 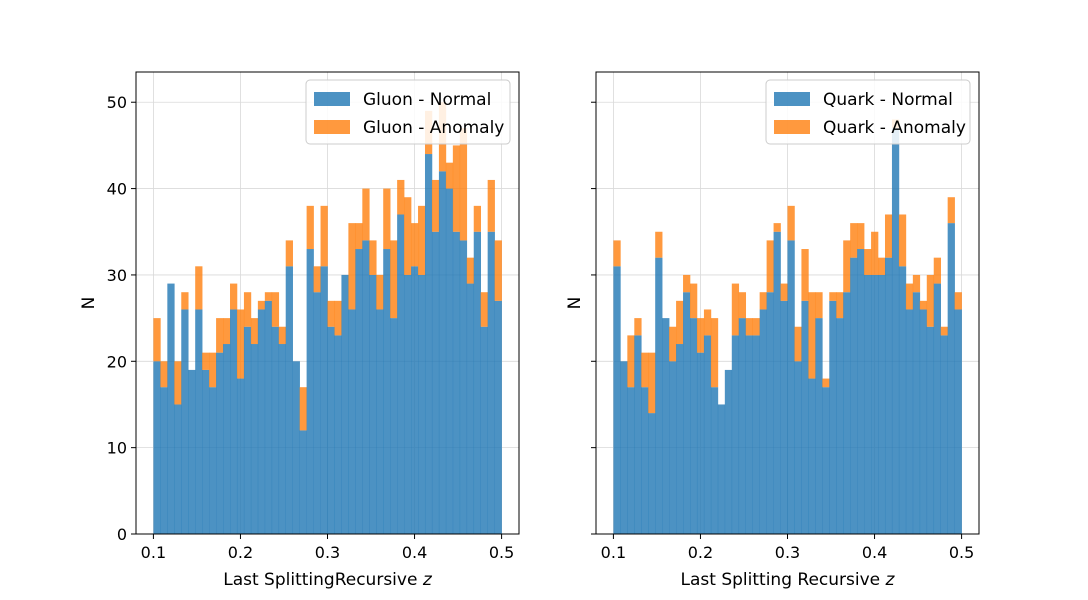 What do you see at coordinates (501, 552) in the screenshot?
I see `x-tick-label: 0.5` at bounding box center [501, 552].